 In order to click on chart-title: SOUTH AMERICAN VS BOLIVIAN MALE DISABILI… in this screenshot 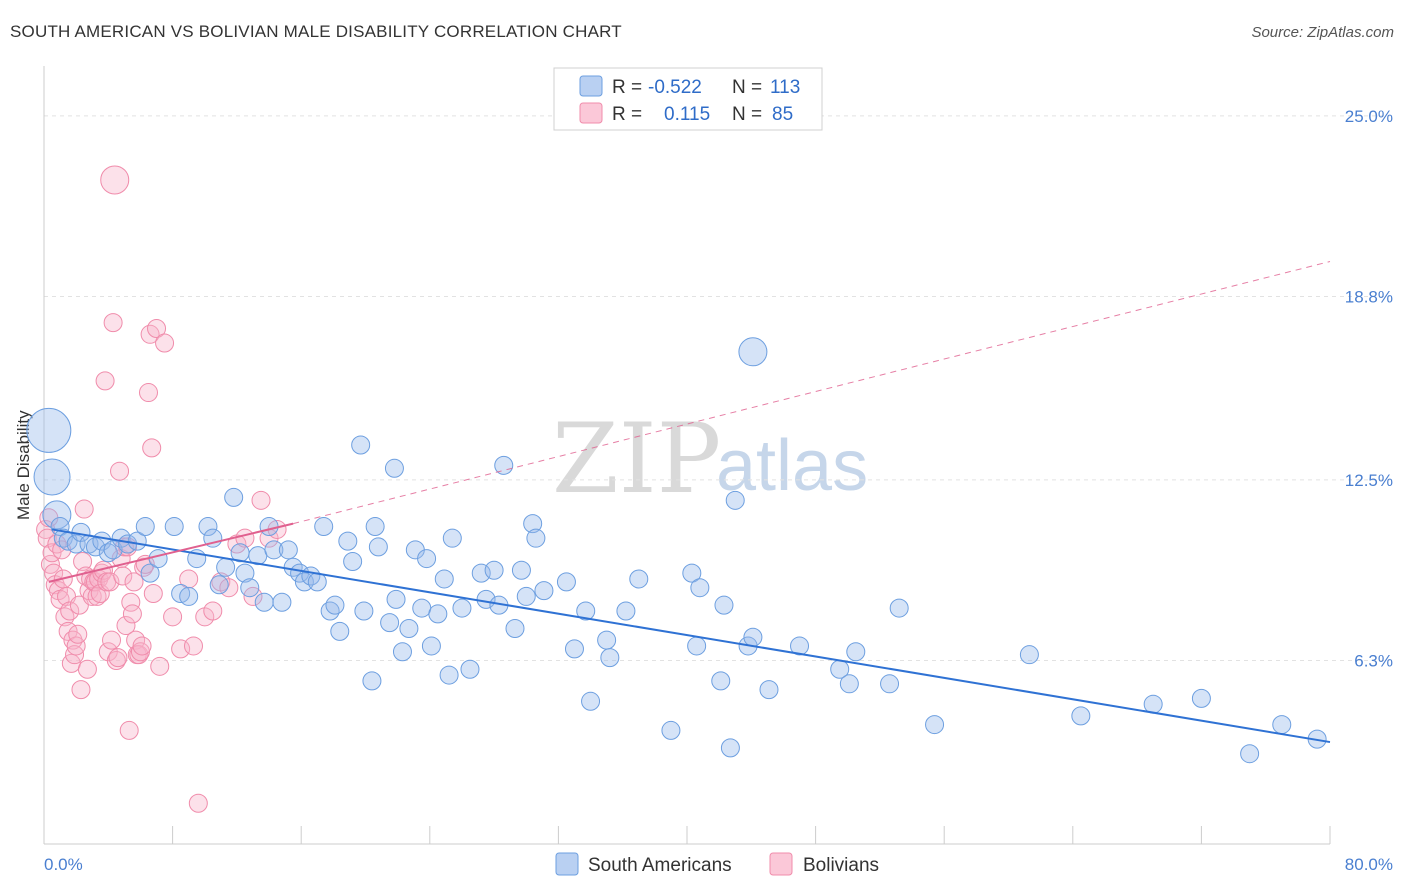, I will do `click(316, 31)`.